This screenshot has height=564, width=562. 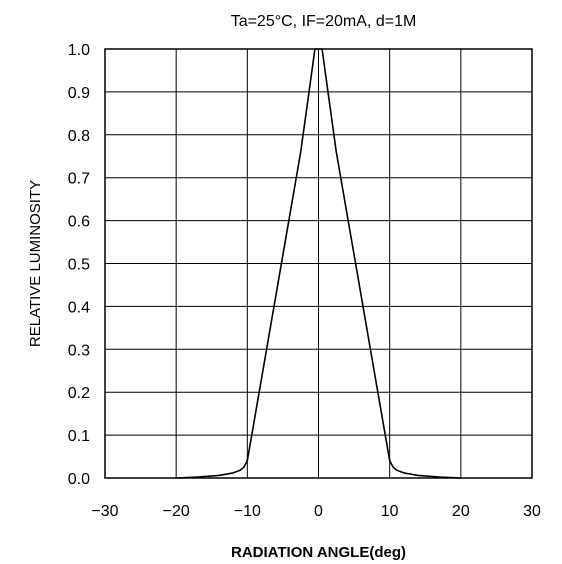 What do you see at coordinates (79, 93) in the screenshot?
I see `y-tick-label: 0.9` at bounding box center [79, 93].